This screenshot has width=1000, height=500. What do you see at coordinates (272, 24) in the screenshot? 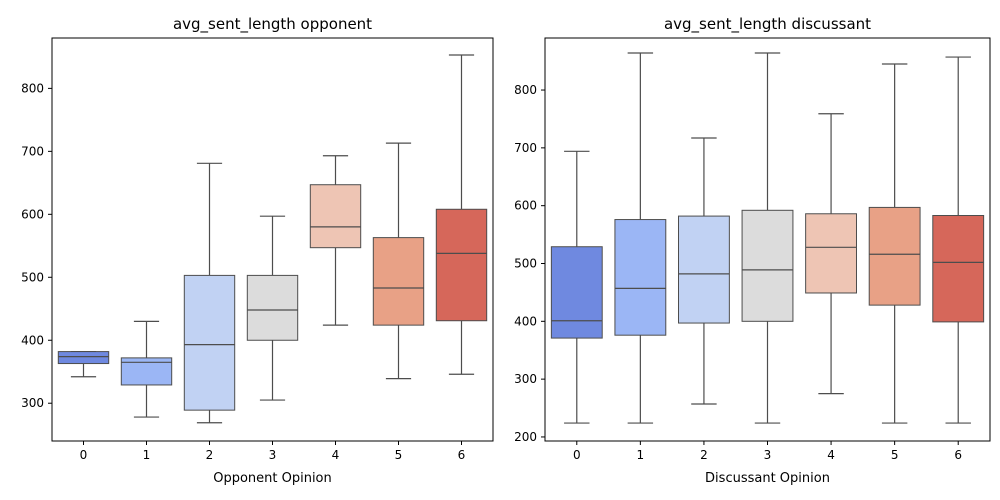
I see `chart-title: avg_sent_length opponent` at bounding box center [272, 24].